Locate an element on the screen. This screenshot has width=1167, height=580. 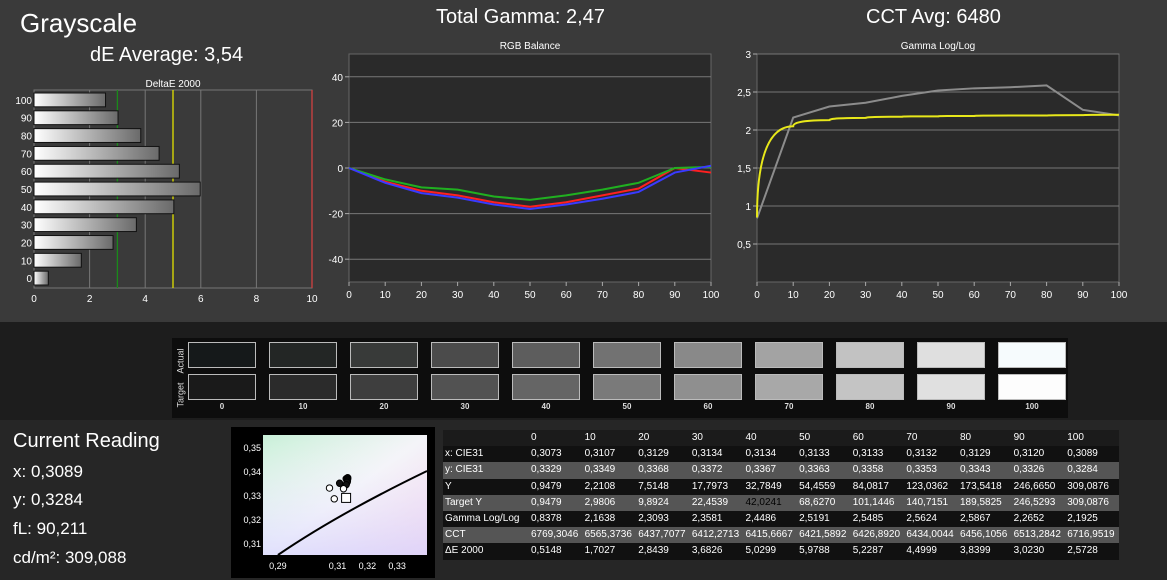
table-cell: 32,7849 is located at coordinates (770, 486).